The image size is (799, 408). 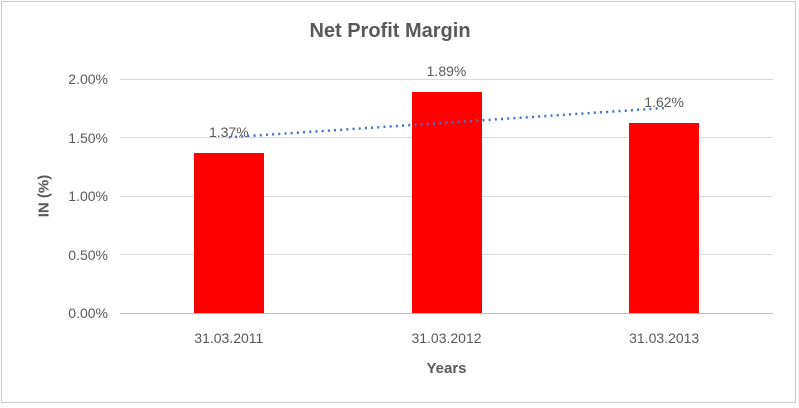 I want to click on x-axis-title: Years, so click(x=446, y=368).